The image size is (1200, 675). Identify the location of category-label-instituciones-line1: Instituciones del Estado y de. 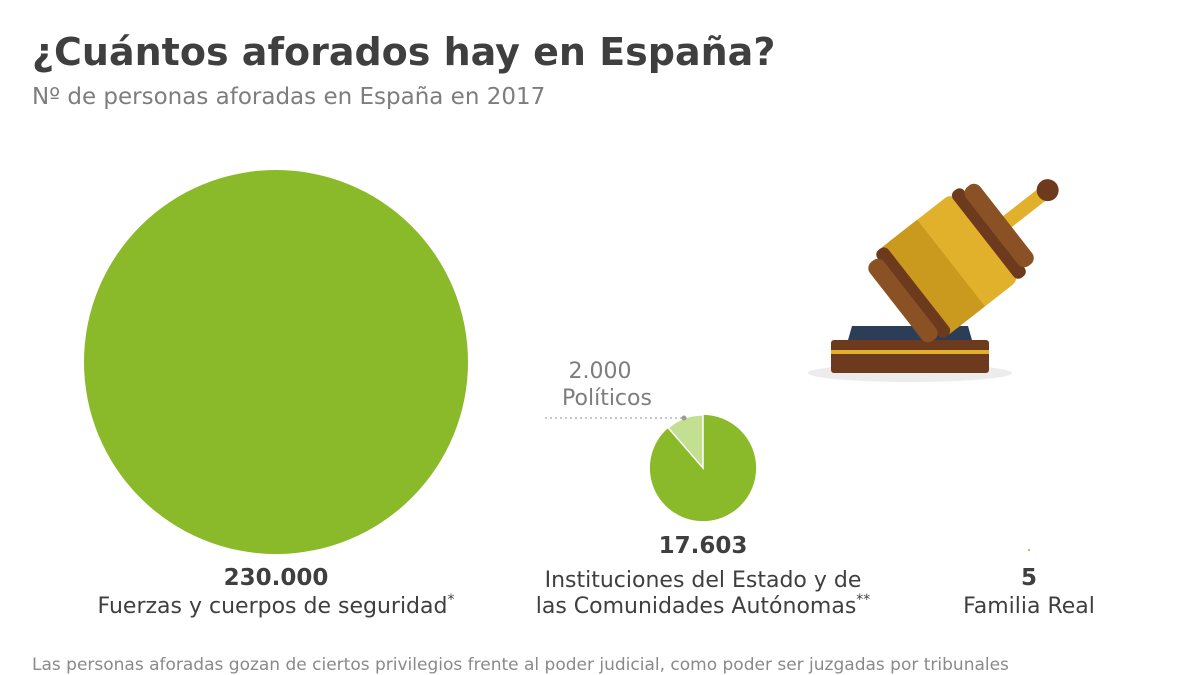
(703, 580).